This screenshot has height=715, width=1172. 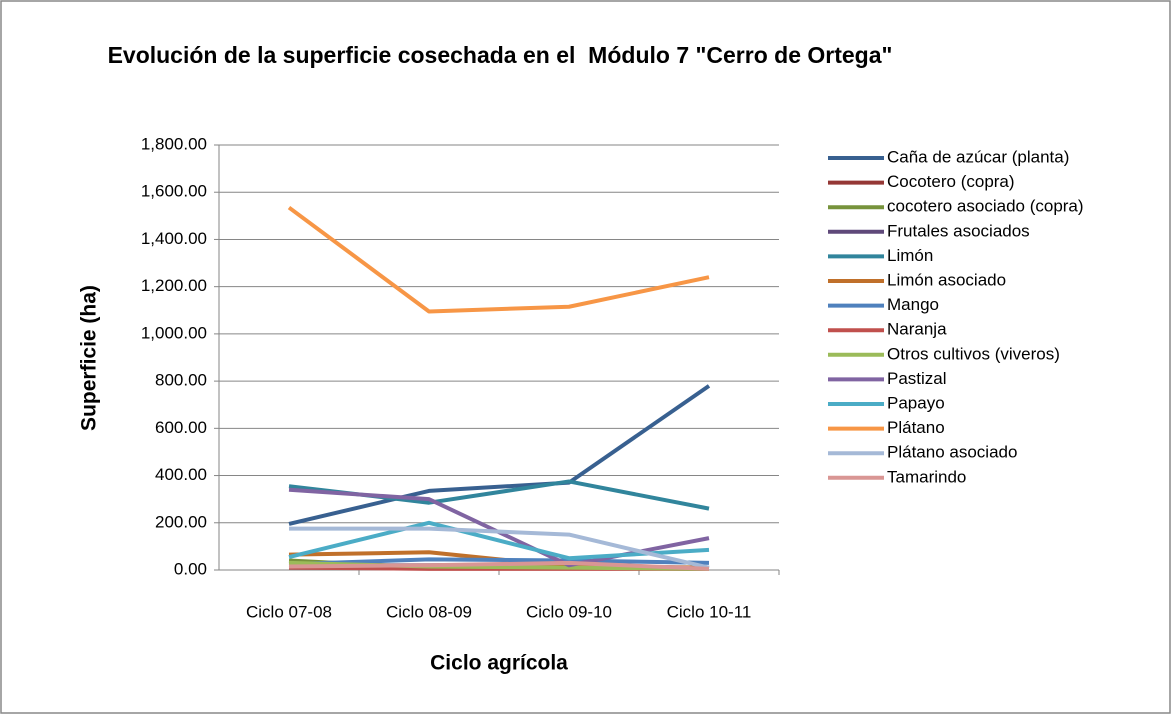 What do you see at coordinates (181, 427) in the screenshot?
I see `y-tick-label: 600.00` at bounding box center [181, 427].